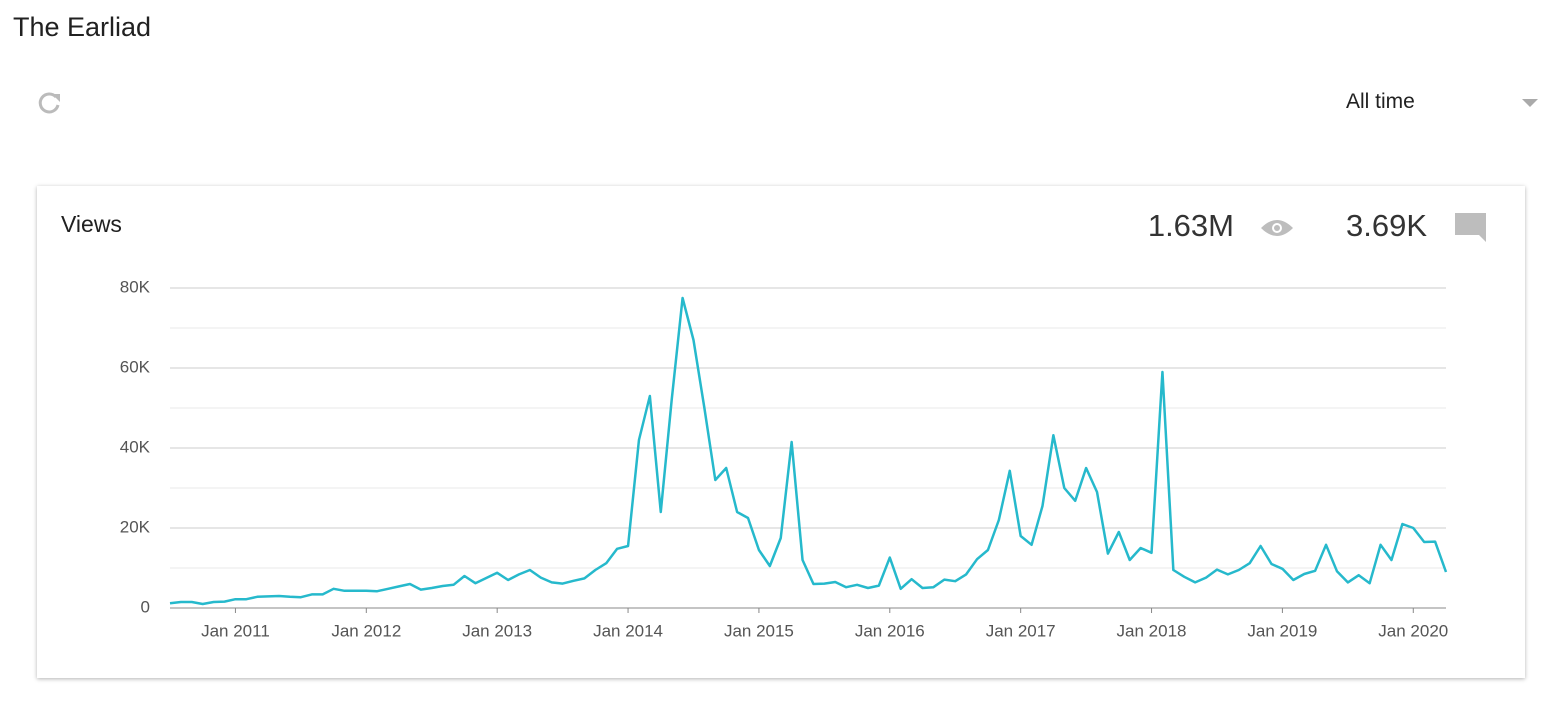 This screenshot has width=1555, height=703. Describe the element at coordinates (235, 630) in the screenshot. I see `x-tick-label: Jan 2011` at that location.